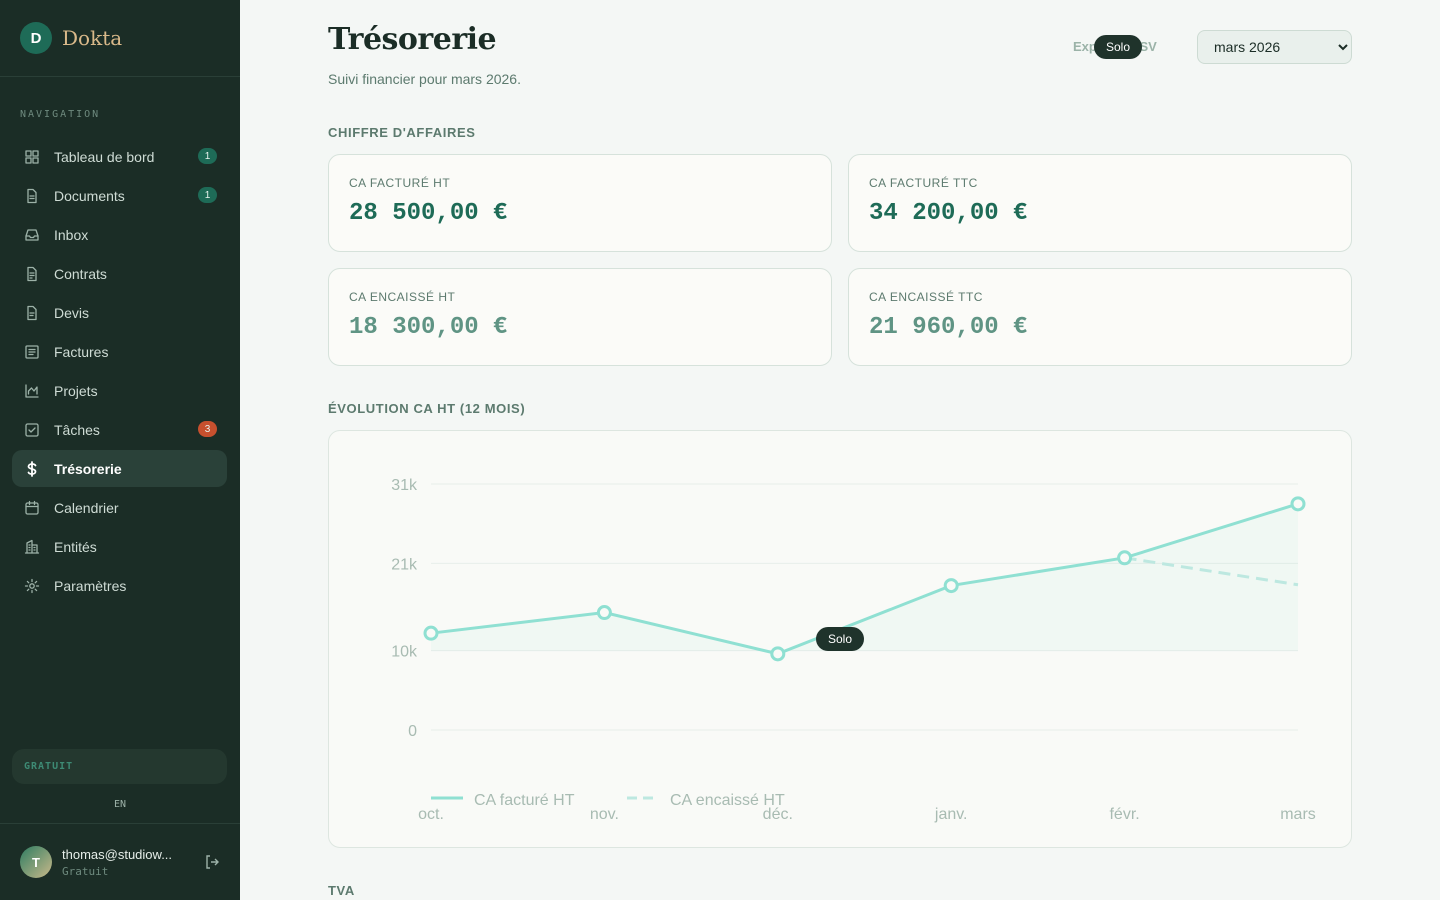  What do you see at coordinates (402, 297) in the screenshot?
I see `kpi-label: CA ENCAISSÉ HT` at bounding box center [402, 297].